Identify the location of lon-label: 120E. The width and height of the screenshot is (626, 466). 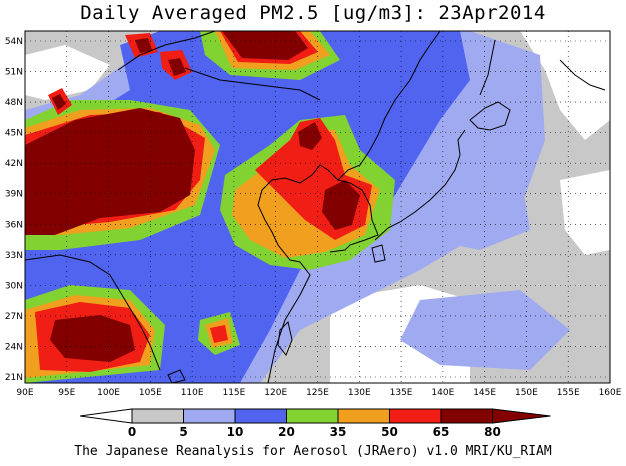
(275, 393).